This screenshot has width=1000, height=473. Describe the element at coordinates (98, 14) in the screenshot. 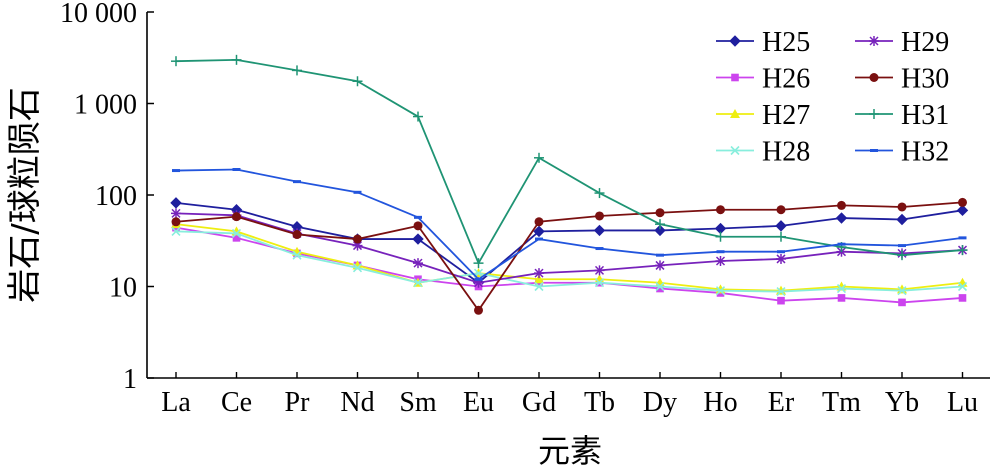

I see `y-tick-label: 10 000` at that location.